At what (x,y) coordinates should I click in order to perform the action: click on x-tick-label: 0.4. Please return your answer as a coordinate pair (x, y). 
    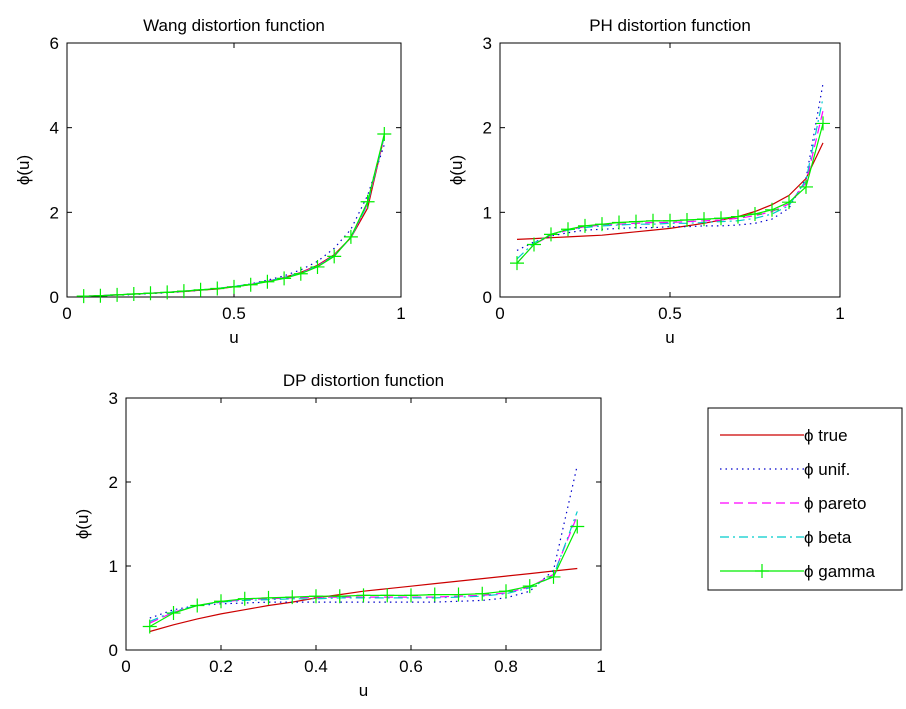
    Looking at the image, I should click on (316, 666).